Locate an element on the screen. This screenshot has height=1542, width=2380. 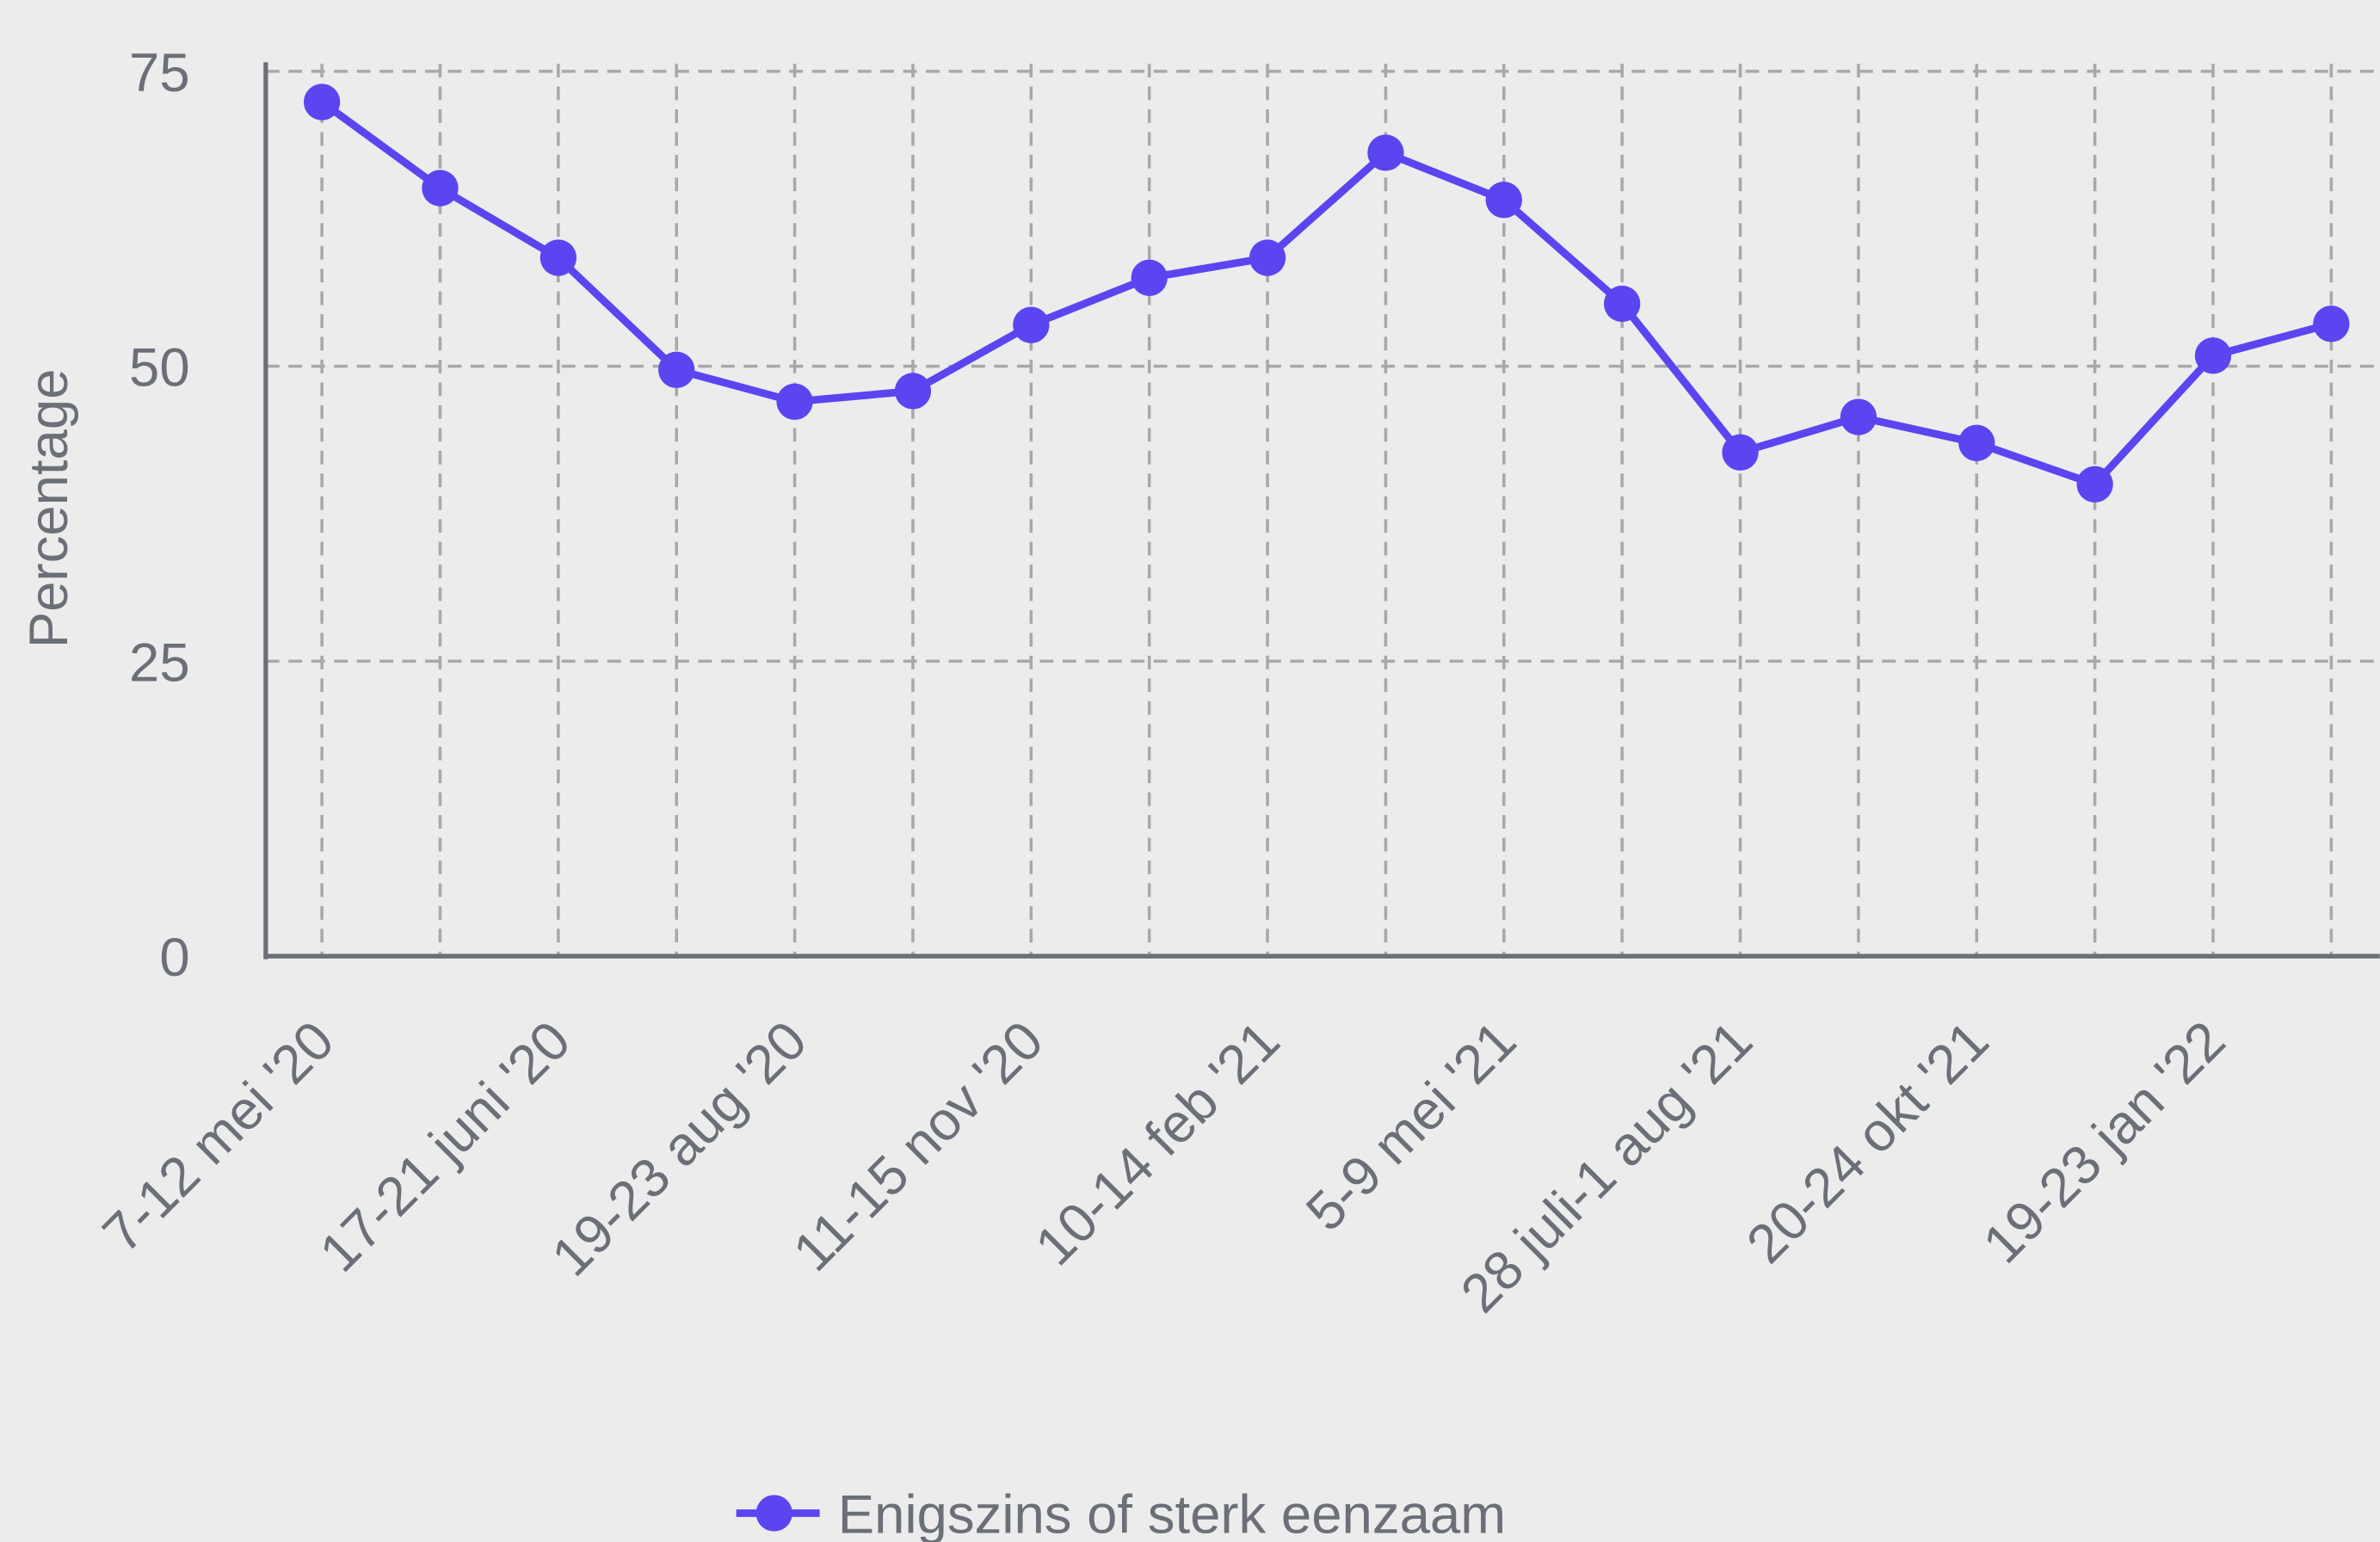
x-tick-label: 10-14 feb '21 is located at coordinates (1157, 1143).